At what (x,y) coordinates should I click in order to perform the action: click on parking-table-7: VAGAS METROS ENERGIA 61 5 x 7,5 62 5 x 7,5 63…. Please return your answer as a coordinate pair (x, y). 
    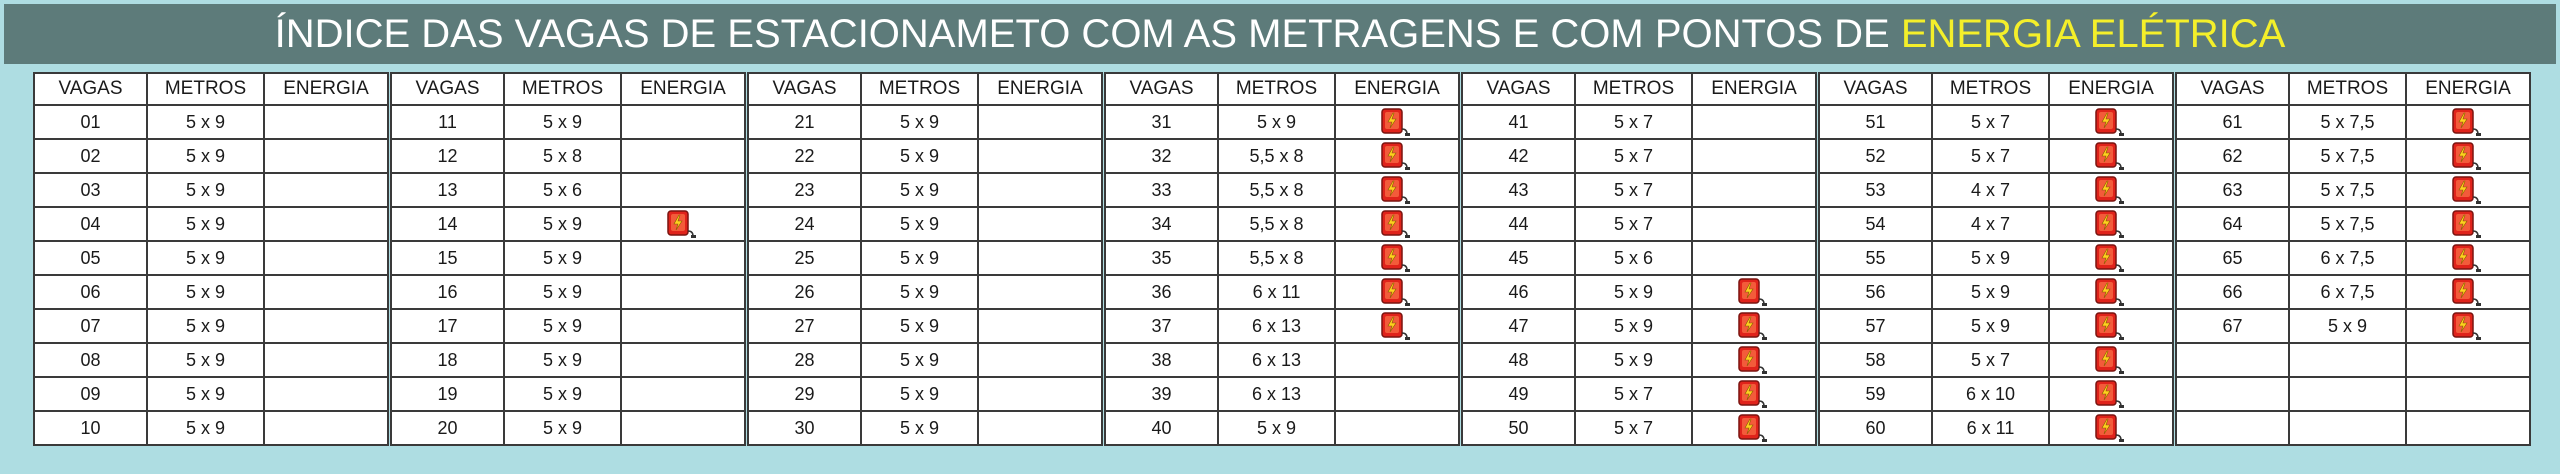
    Looking at the image, I should click on (2353, 259).